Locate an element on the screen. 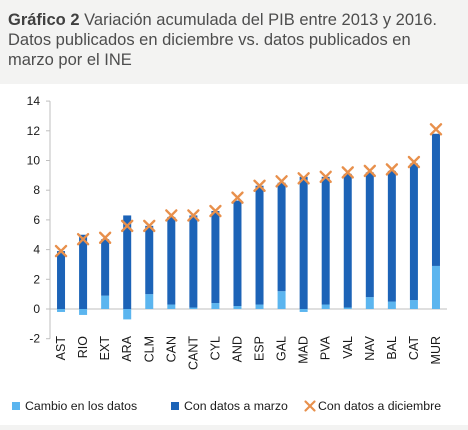 Image resolution: width=468 pixels, height=430 pixels. x-tick-label: GAL is located at coordinates (282, 348).